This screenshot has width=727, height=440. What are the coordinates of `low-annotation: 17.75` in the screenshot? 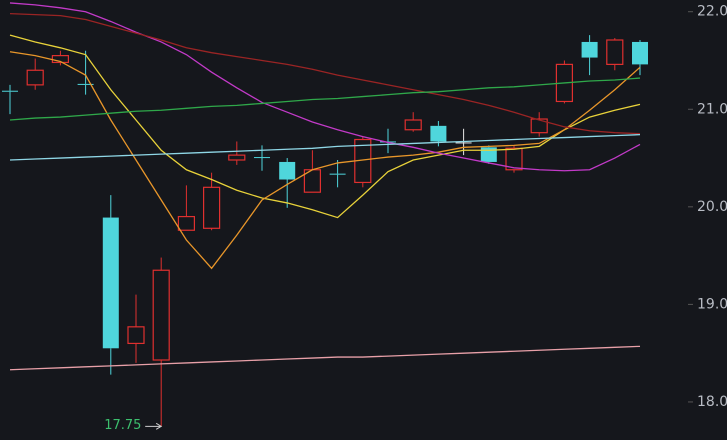 It's located at (122, 425).